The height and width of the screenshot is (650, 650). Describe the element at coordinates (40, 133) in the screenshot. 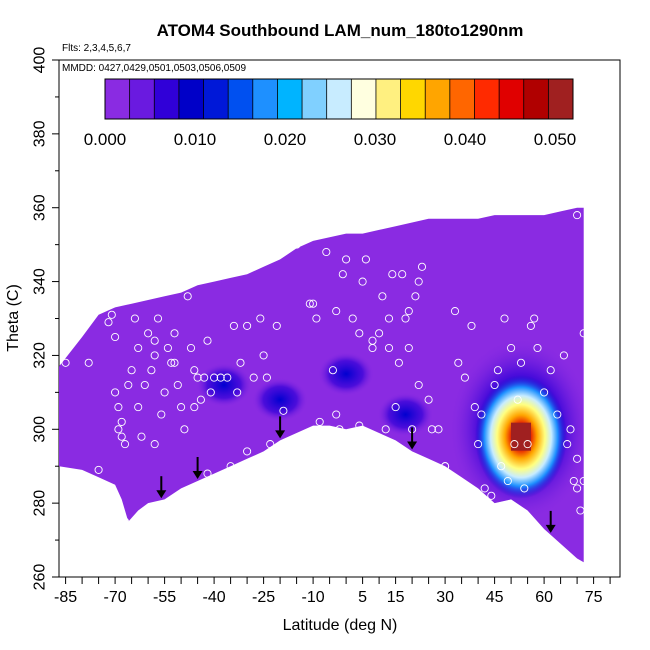

I see `y-tick-label: 380` at that location.